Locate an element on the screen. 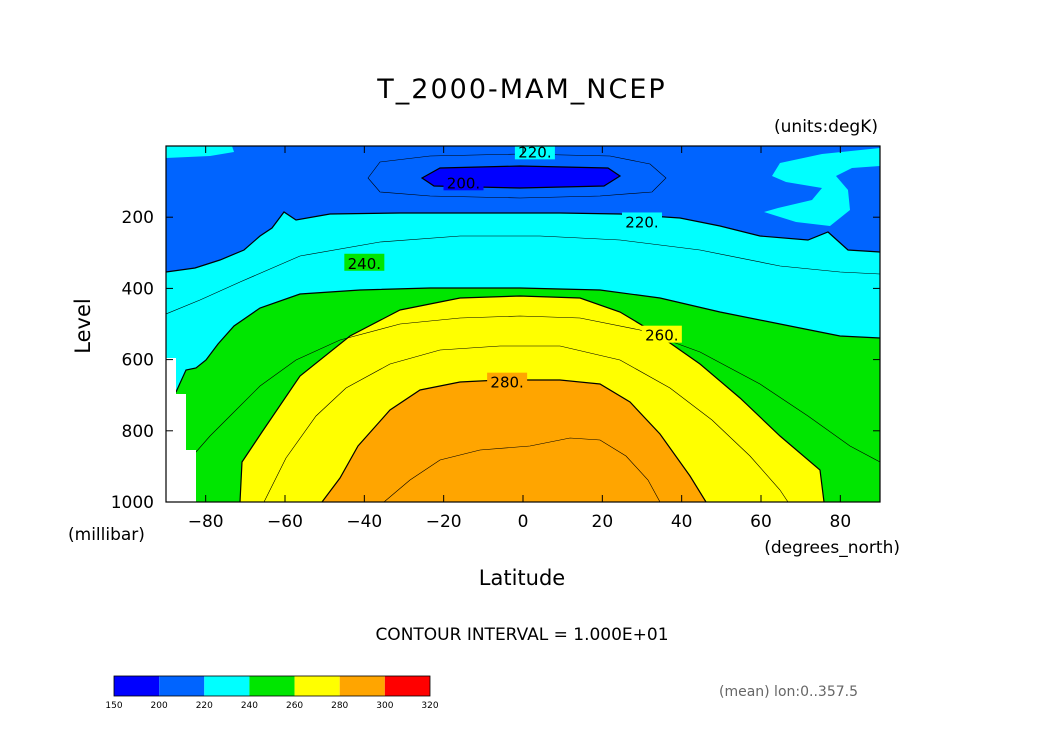 The image size is (1044, 739). y-tick-label: 400 is located at coordinates (138, 289).